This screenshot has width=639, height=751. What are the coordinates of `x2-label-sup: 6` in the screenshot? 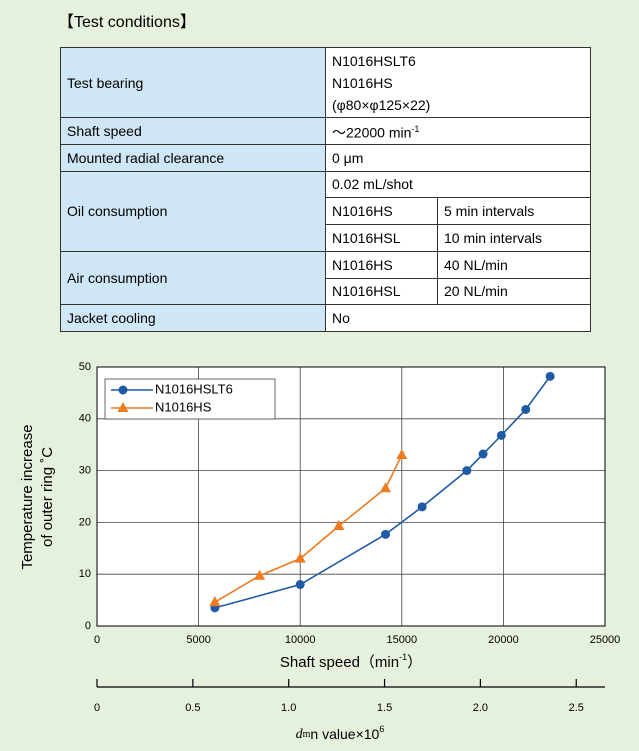 It's located at (381, 729).